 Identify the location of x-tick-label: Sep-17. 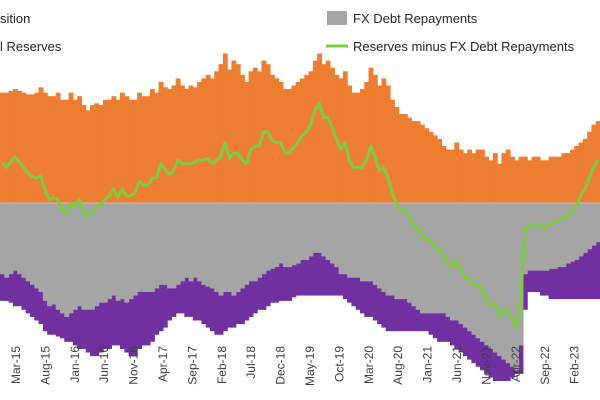
(192, 365).